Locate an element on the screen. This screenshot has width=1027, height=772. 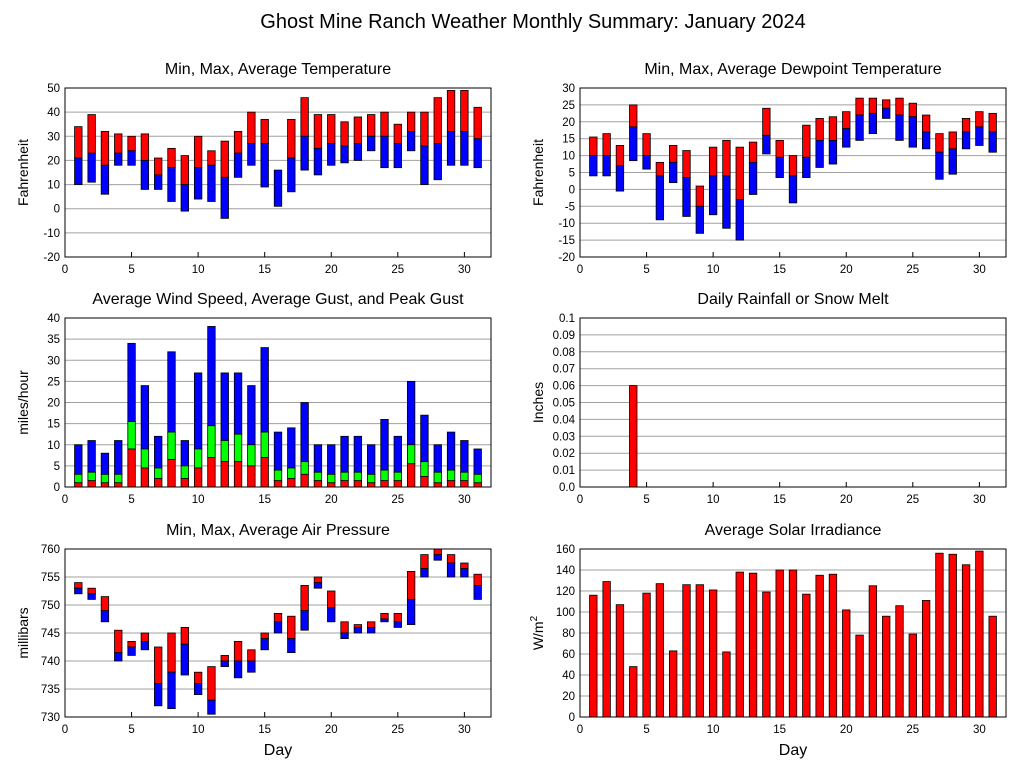
panel-title: Average Solar Irradiance is located at coordinates (793, 530).